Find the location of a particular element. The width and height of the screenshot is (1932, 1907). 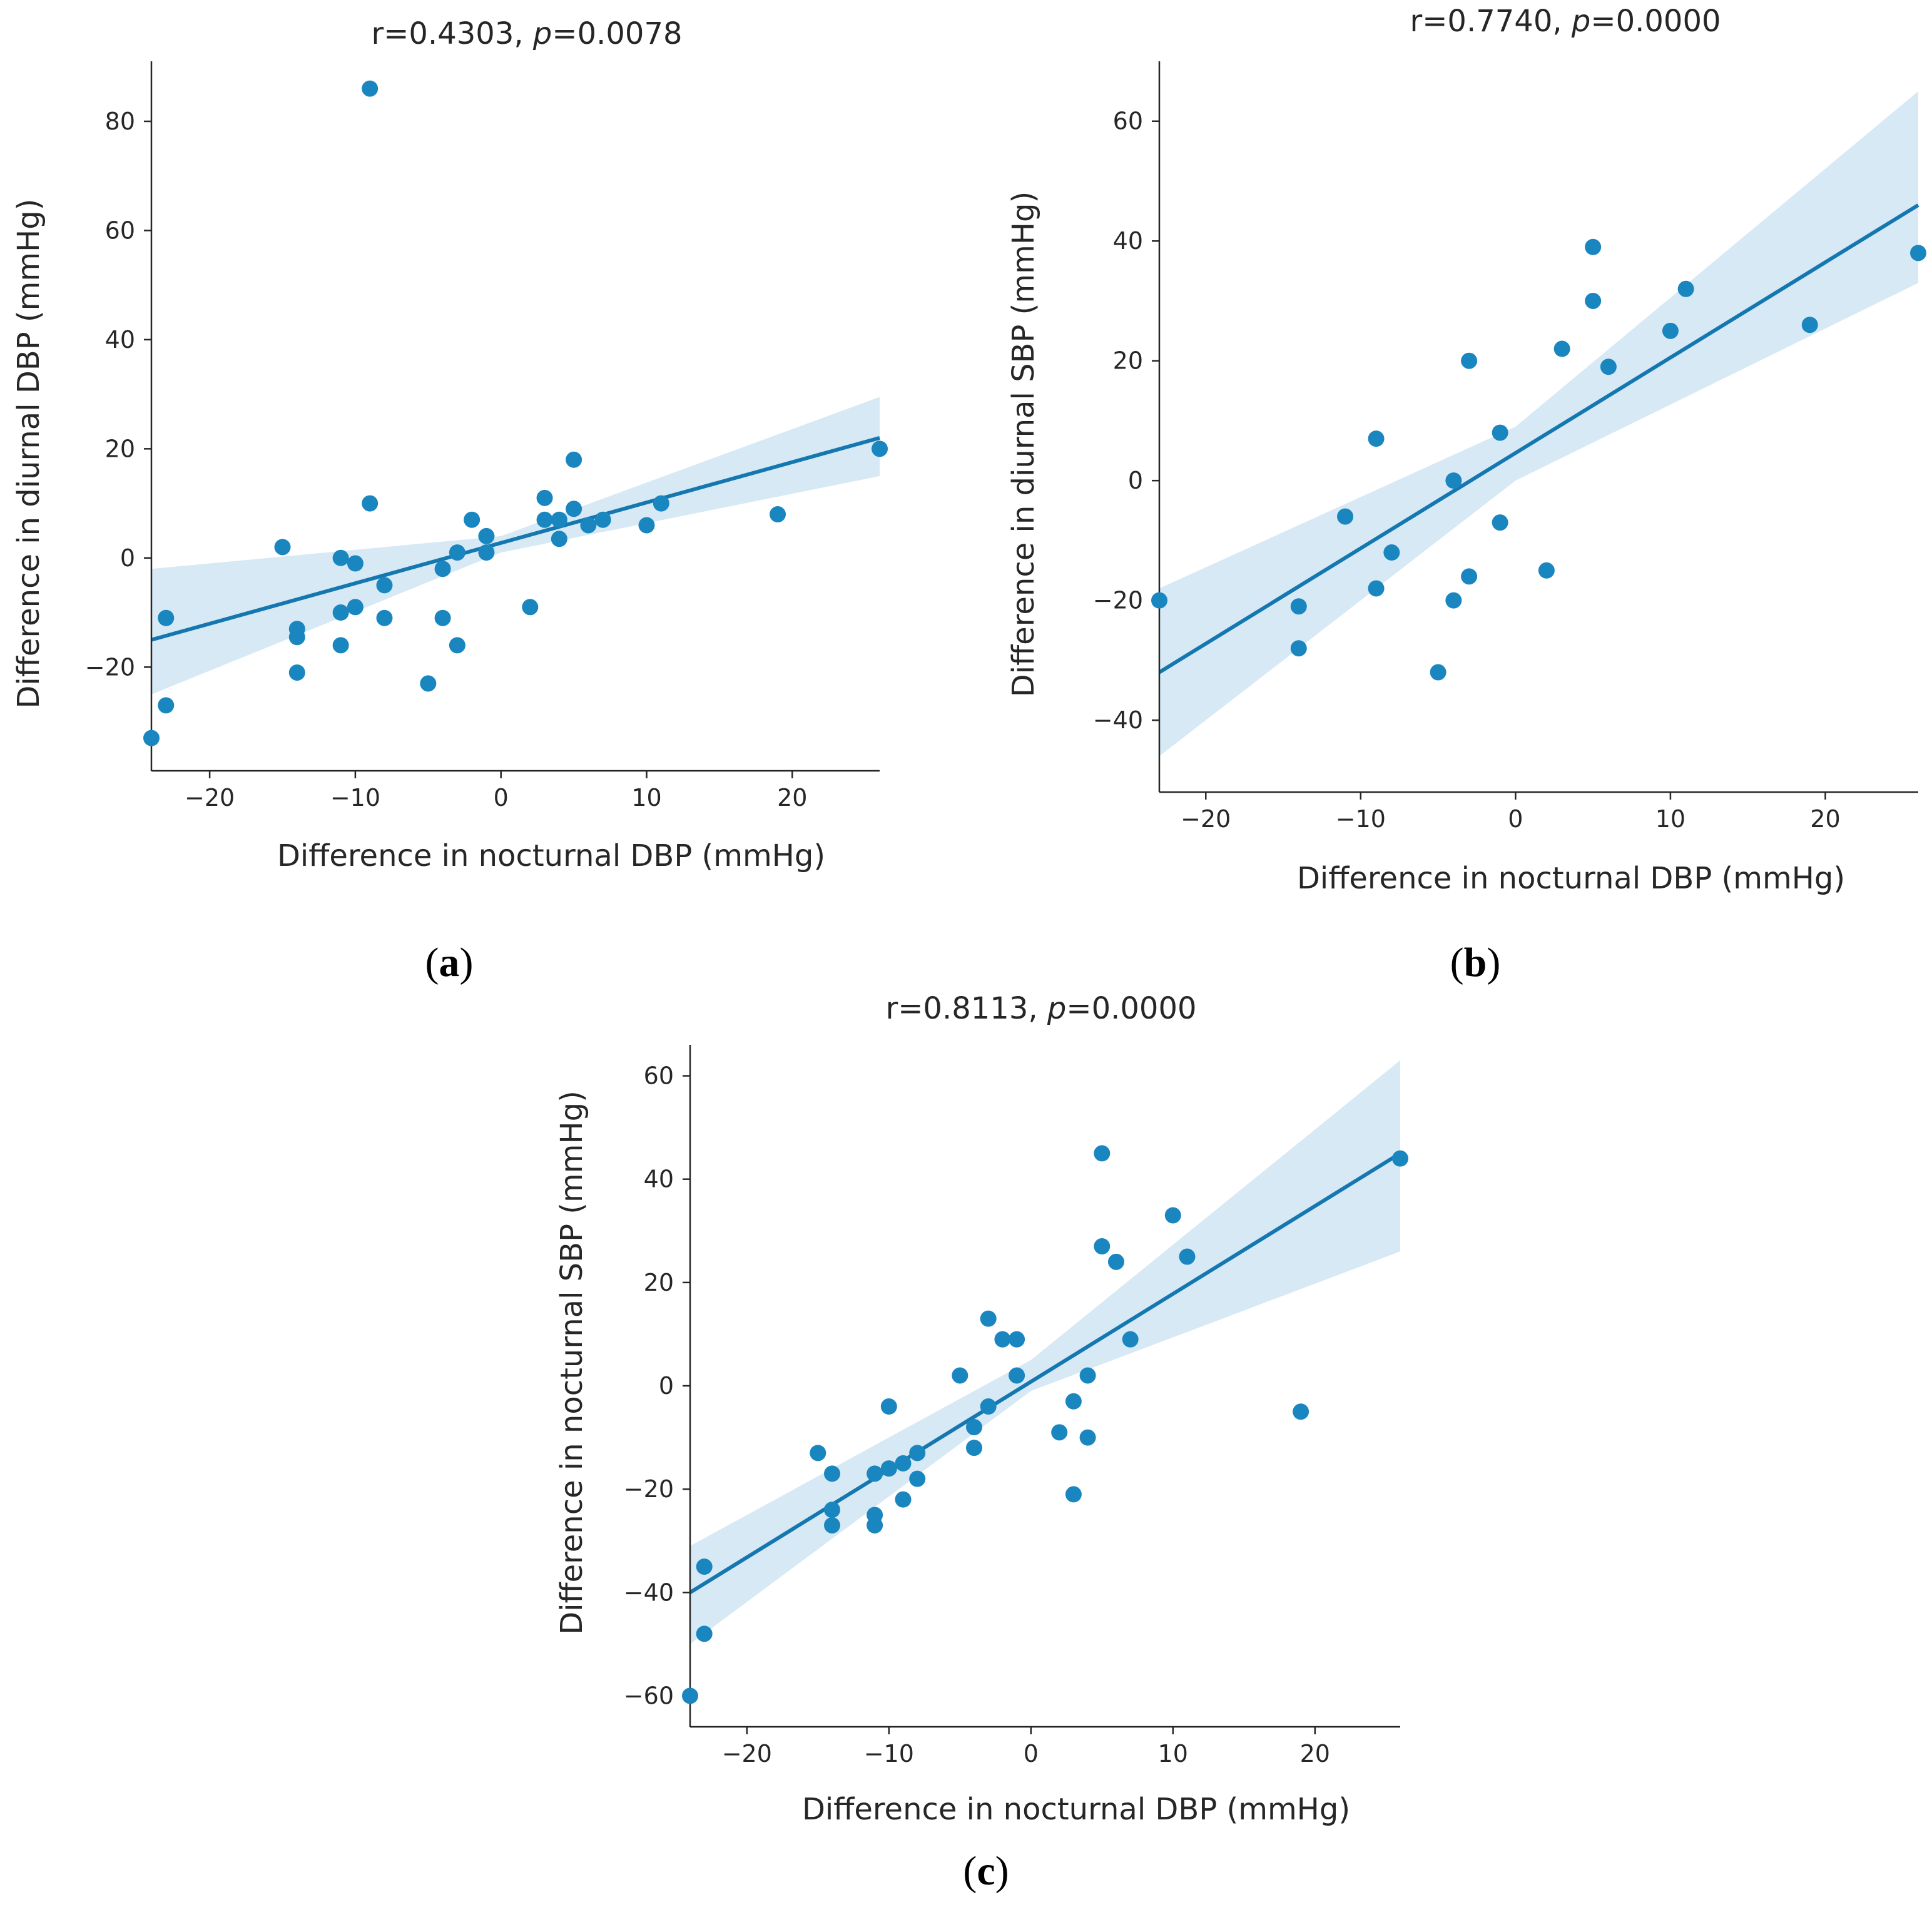

panel-a-y-tick-label: 80 is located at coordinates (120, 121).